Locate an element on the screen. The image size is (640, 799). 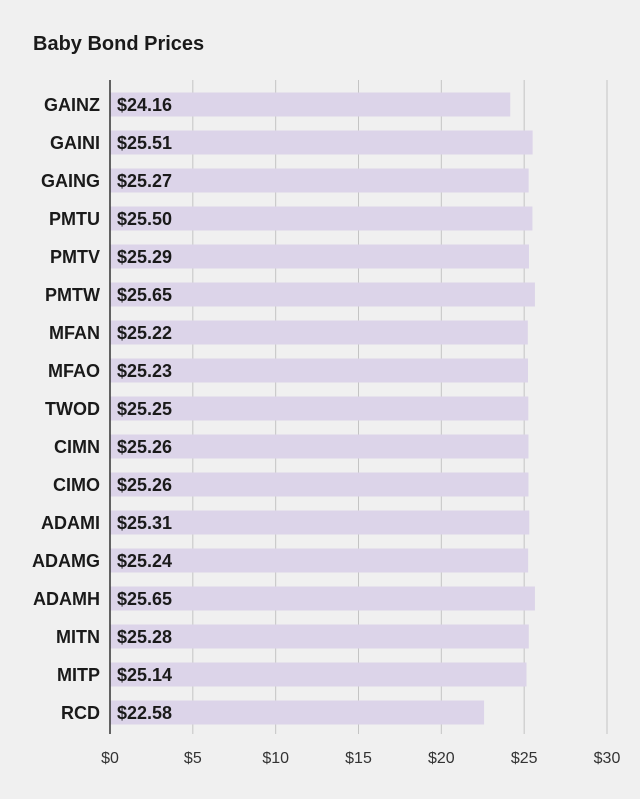
category-label: RCD is located at coordinates (80, 713).